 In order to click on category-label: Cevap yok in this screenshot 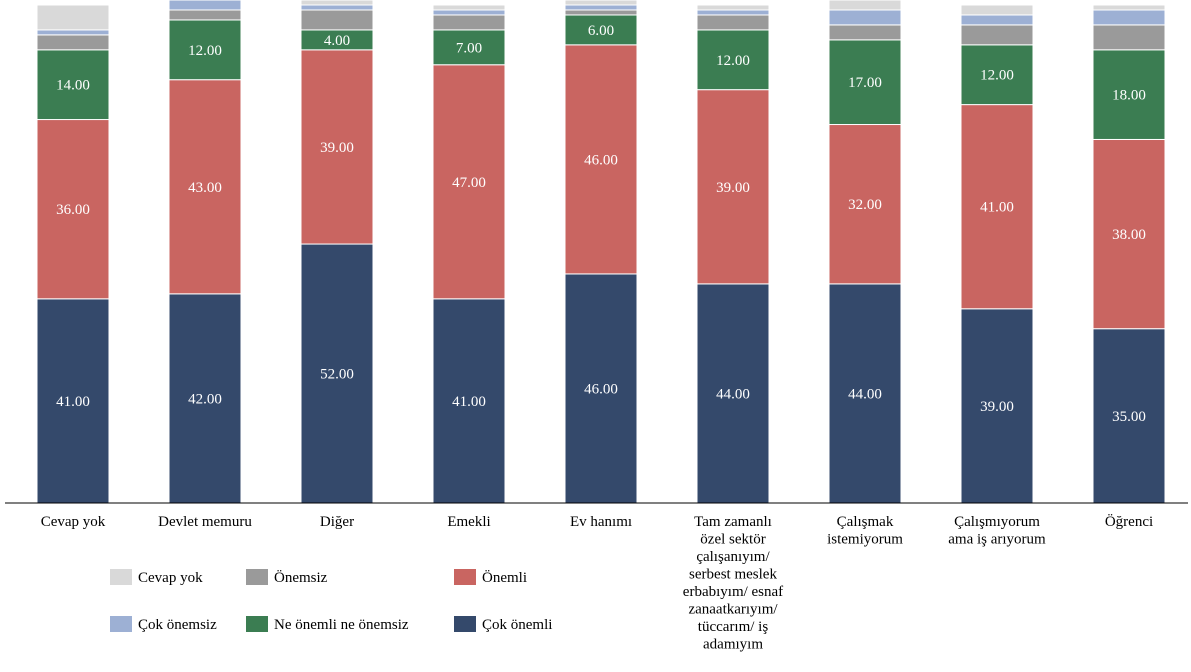, I will do `click(73, 522)`.